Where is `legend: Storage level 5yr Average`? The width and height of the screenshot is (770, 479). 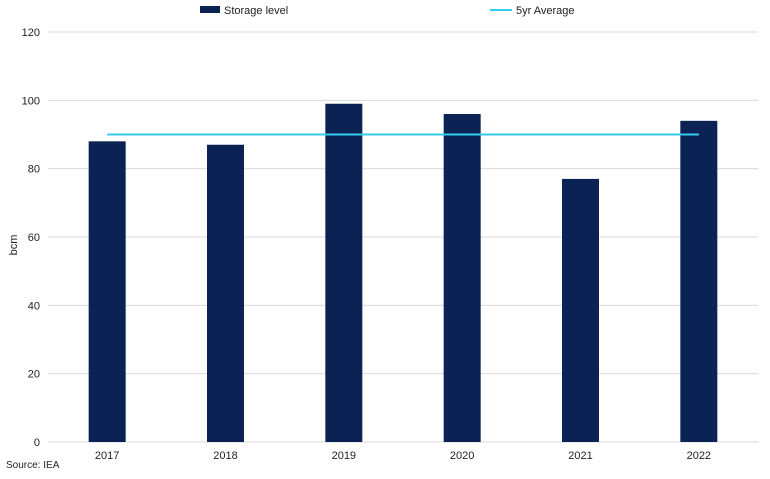 legend: Storage level 5yr Average is located at coordinates (387, 11).